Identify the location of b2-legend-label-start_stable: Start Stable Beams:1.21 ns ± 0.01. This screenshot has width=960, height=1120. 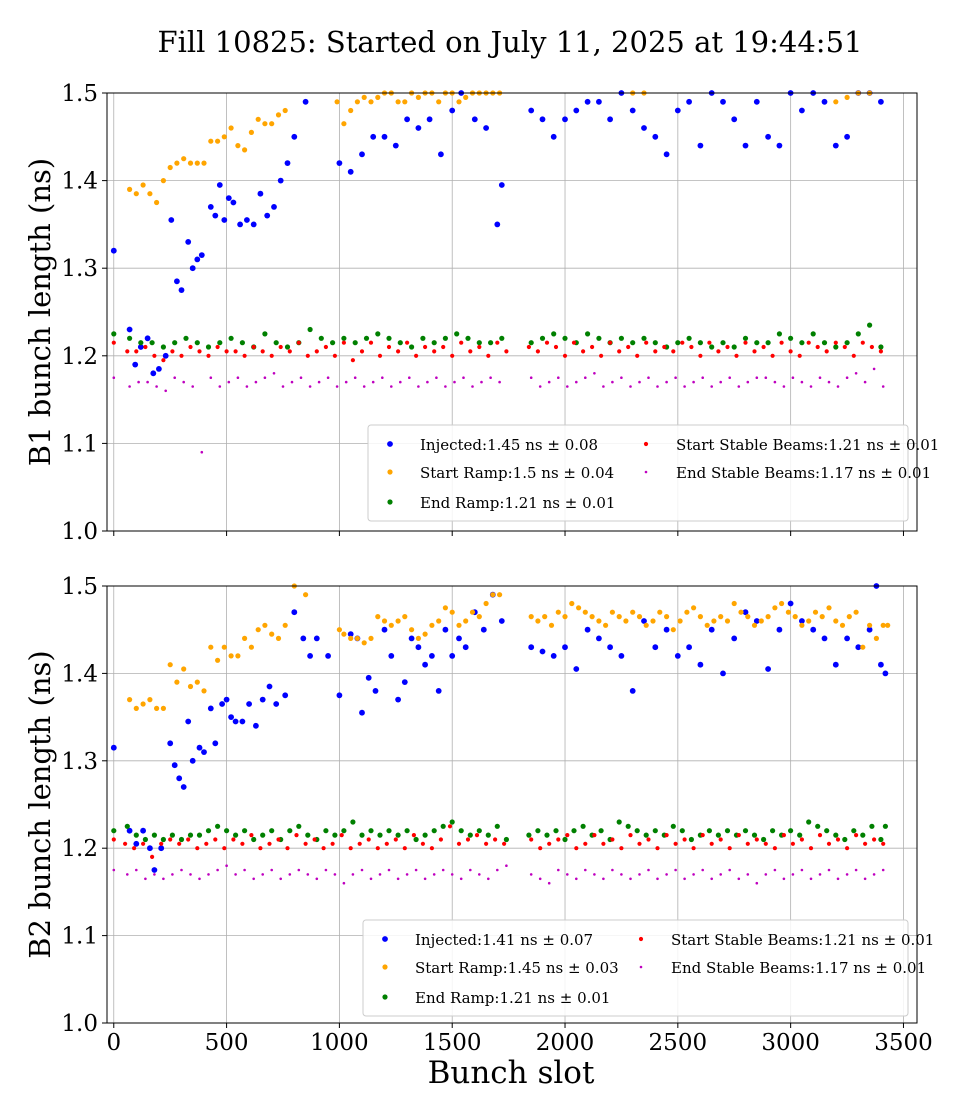
(802, 940).